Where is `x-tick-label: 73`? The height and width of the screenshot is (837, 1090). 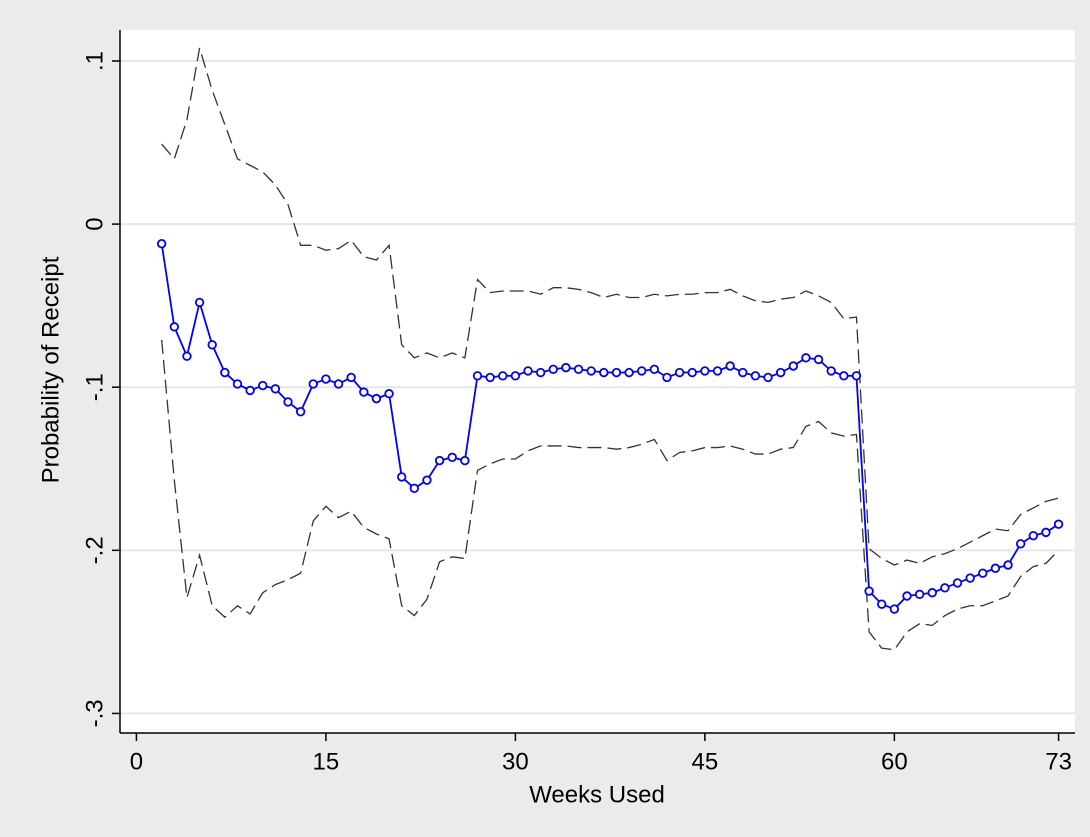
x-tick-label: 73 is located at coordinates (1058, 761).